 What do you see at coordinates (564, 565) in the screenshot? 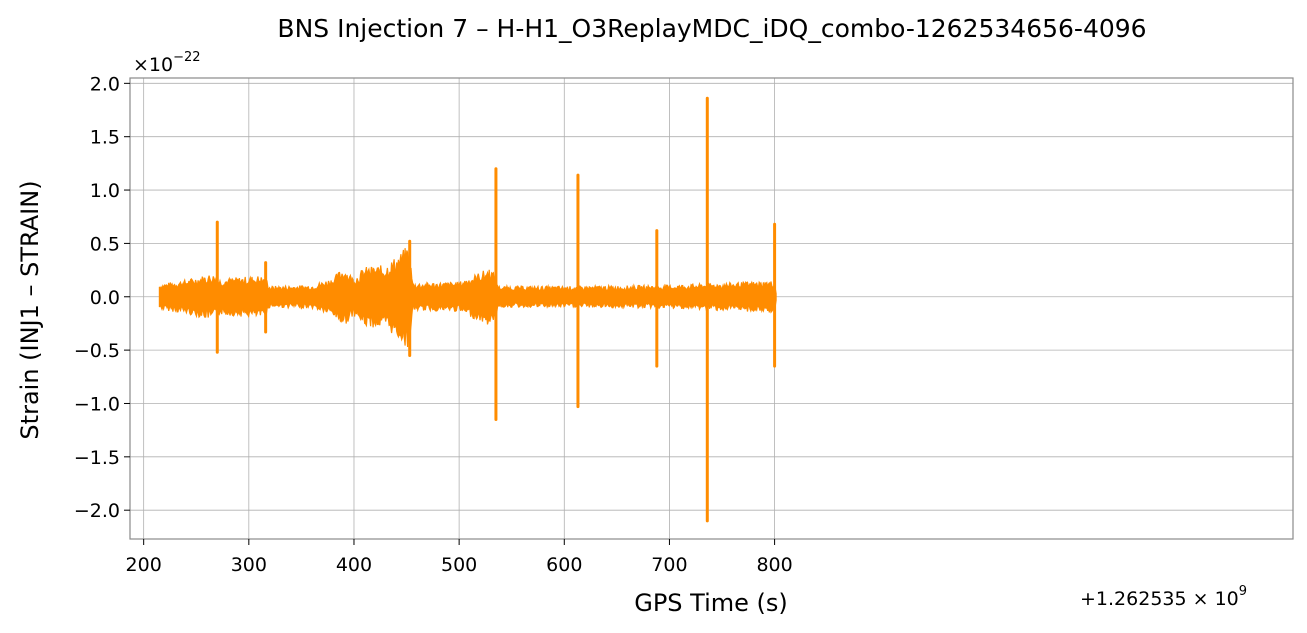
I see `x-tick-label: 600` at bounding box center [564, 565].